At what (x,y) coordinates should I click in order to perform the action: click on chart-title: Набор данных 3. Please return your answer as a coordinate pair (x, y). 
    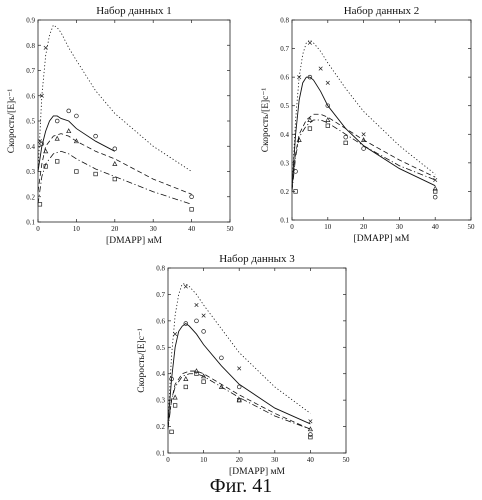
    Looking at the image, I should click on (257, 259).